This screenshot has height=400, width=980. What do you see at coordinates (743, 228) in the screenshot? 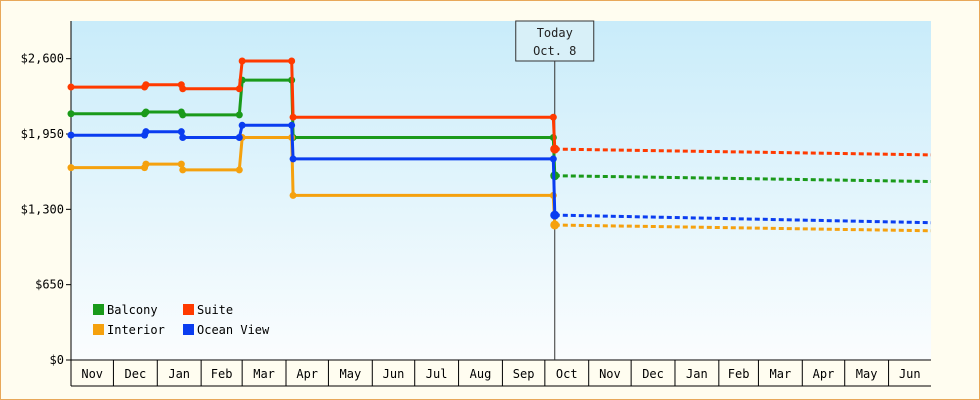
I see `interior-forecast-line` at bounding box center [743, 228].